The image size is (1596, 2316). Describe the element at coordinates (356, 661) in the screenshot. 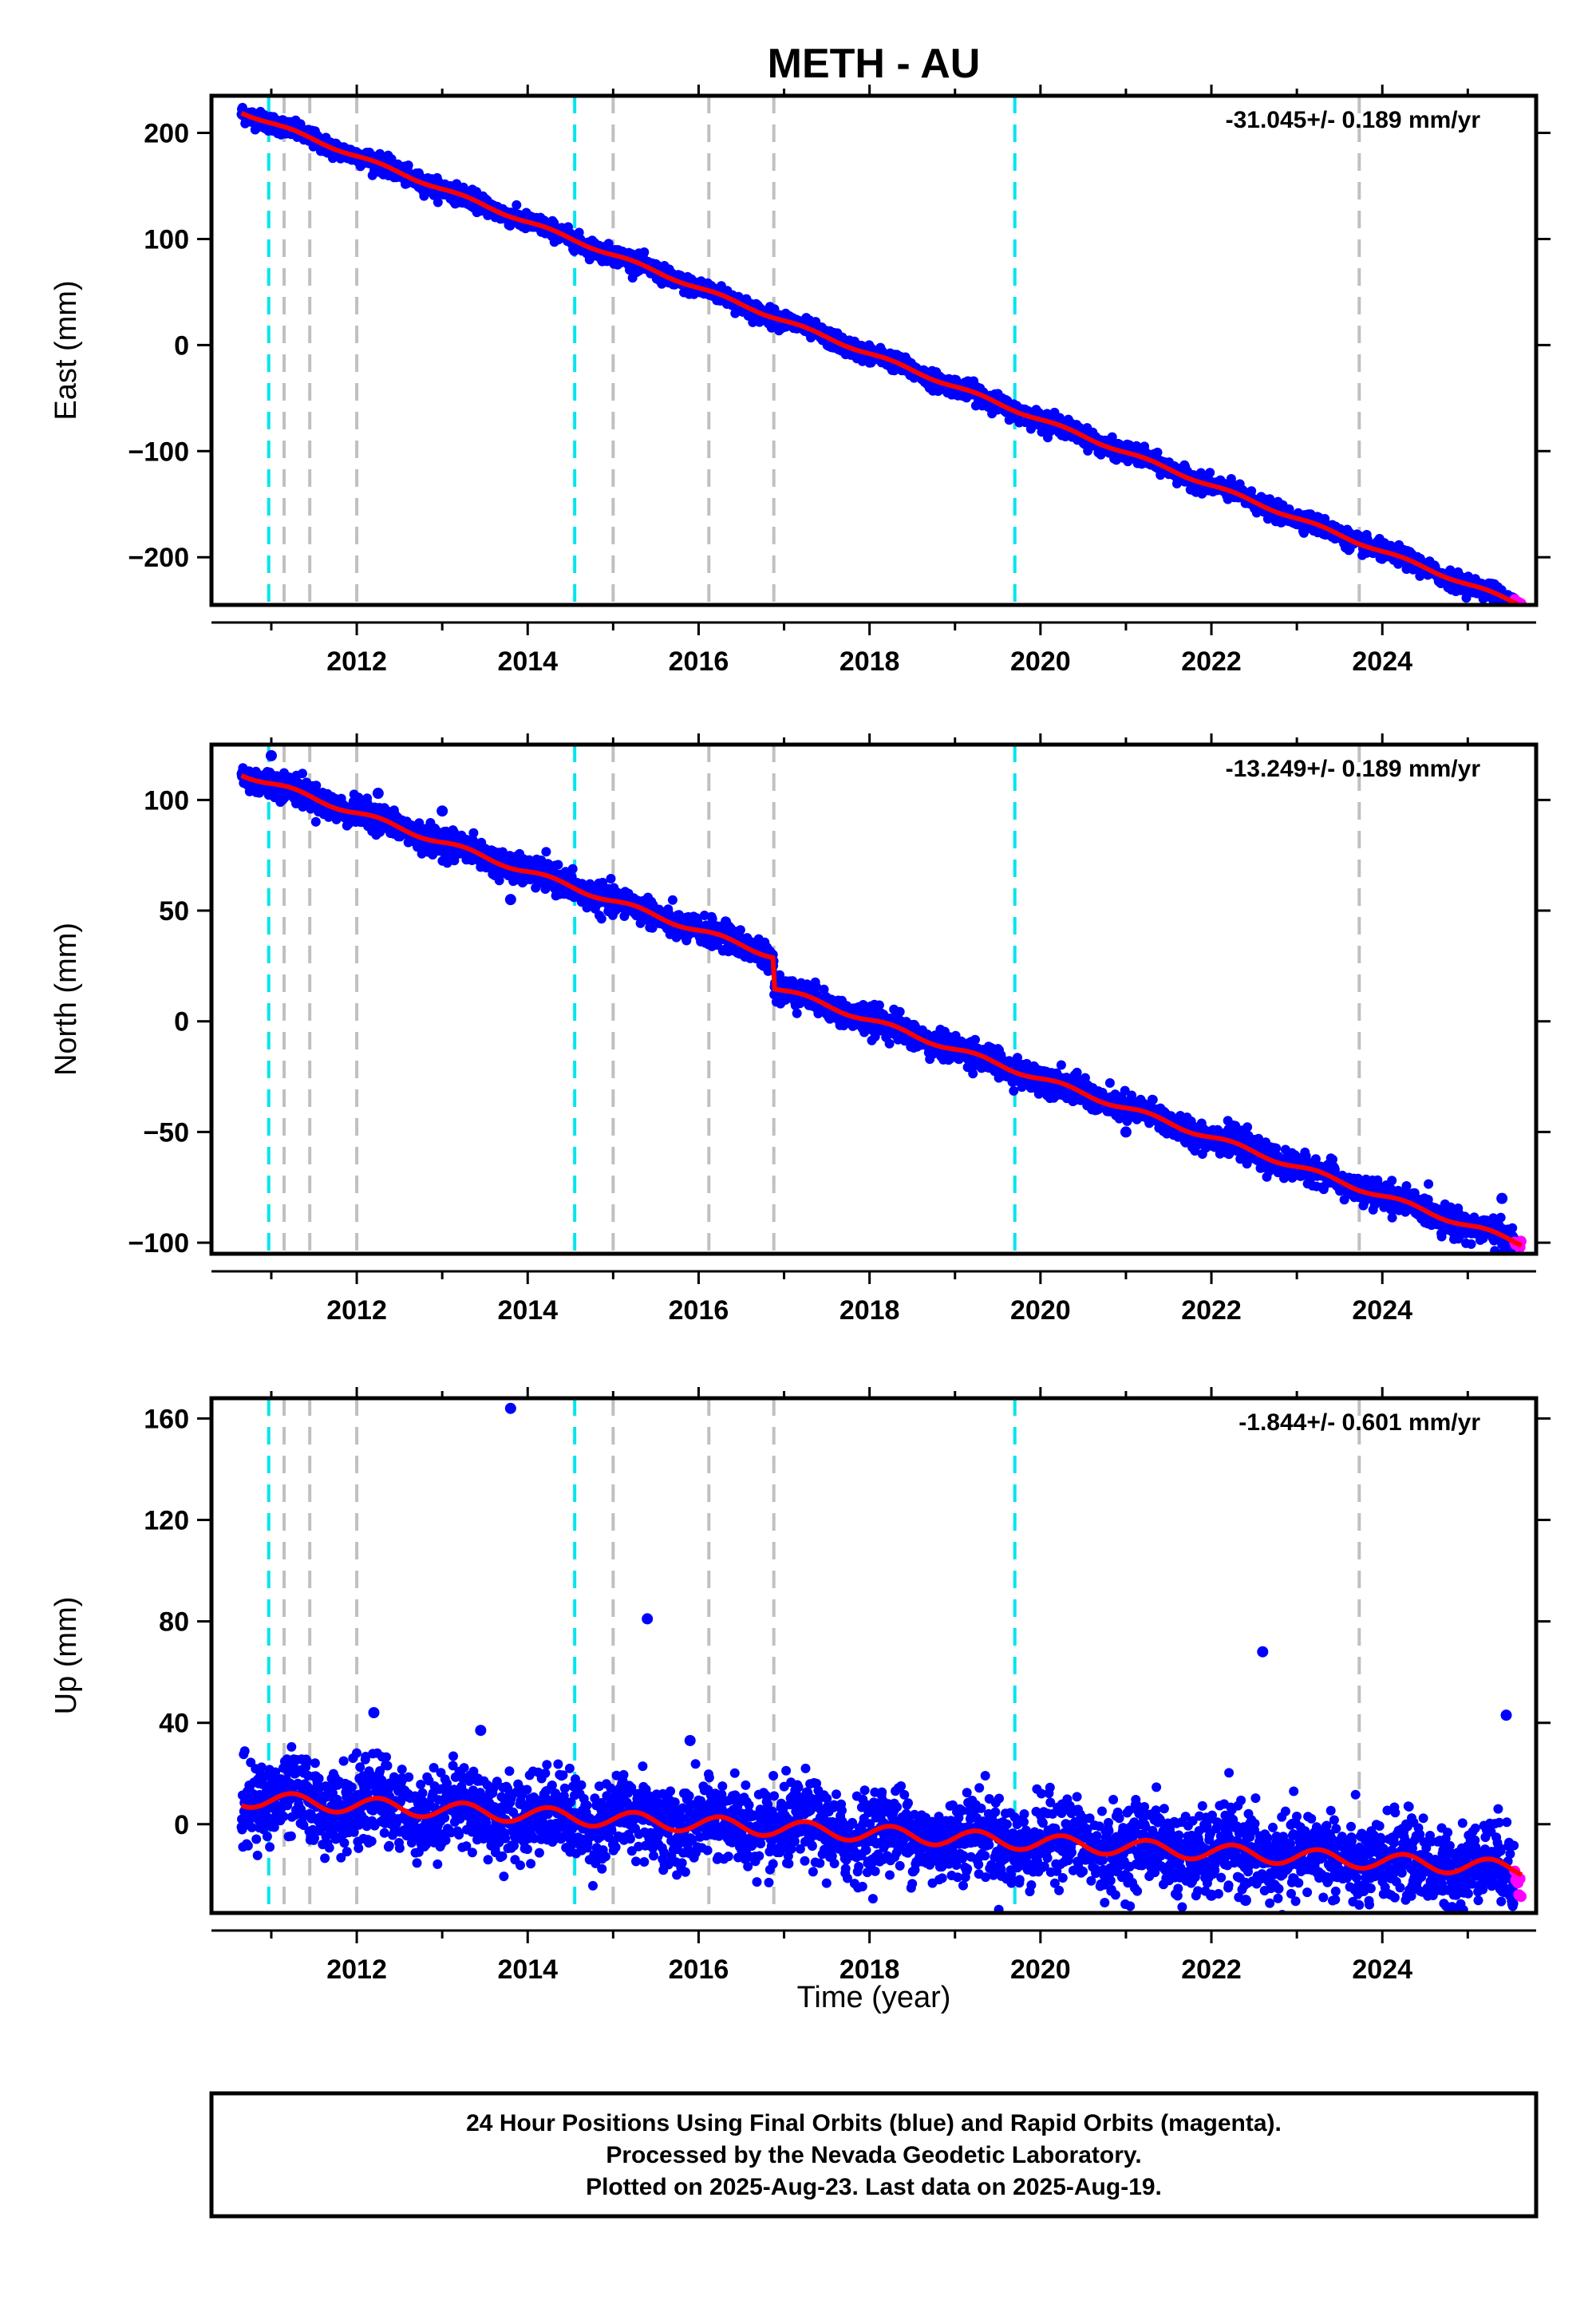

I see `x-tick-label: 2012` at that location.